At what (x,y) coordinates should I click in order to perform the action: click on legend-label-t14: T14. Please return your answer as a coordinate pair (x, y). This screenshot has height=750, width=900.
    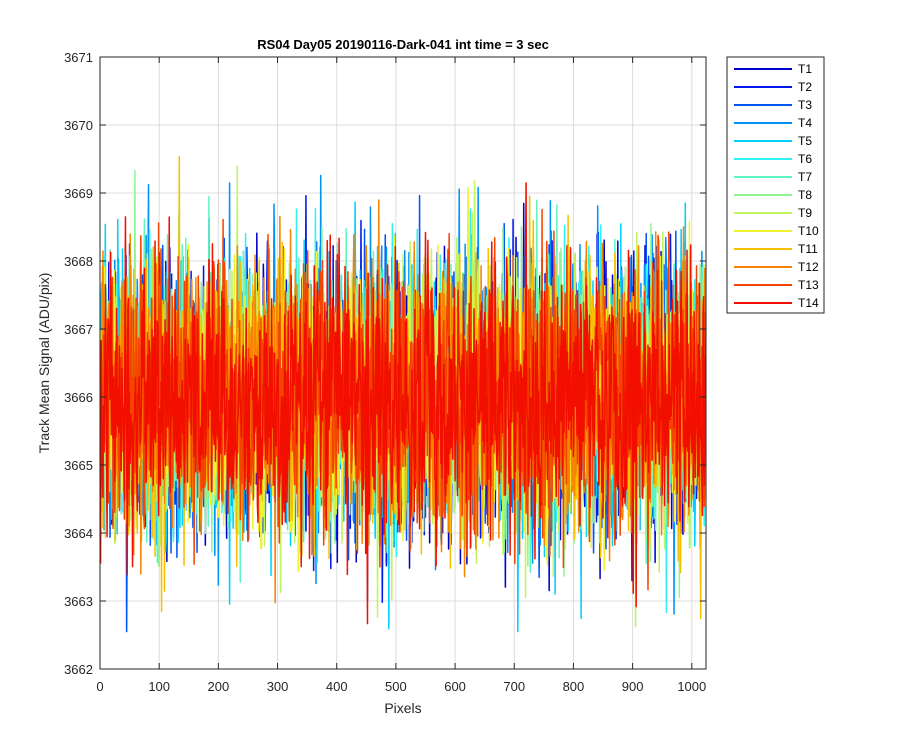
    Looking at the image, I should click on (808, 303).